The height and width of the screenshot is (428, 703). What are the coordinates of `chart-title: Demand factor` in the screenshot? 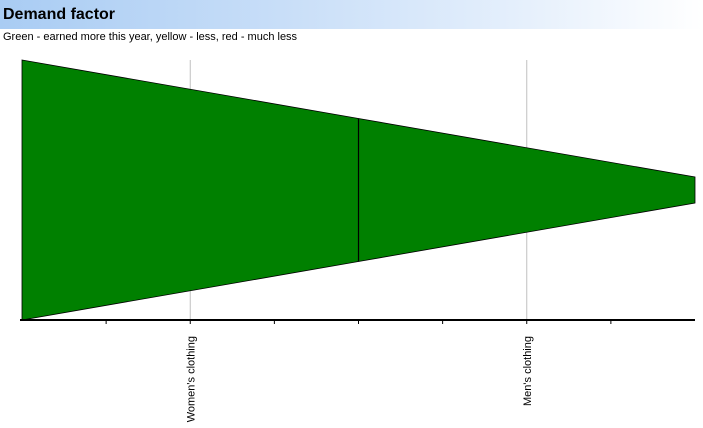 It's located at (59, 14).